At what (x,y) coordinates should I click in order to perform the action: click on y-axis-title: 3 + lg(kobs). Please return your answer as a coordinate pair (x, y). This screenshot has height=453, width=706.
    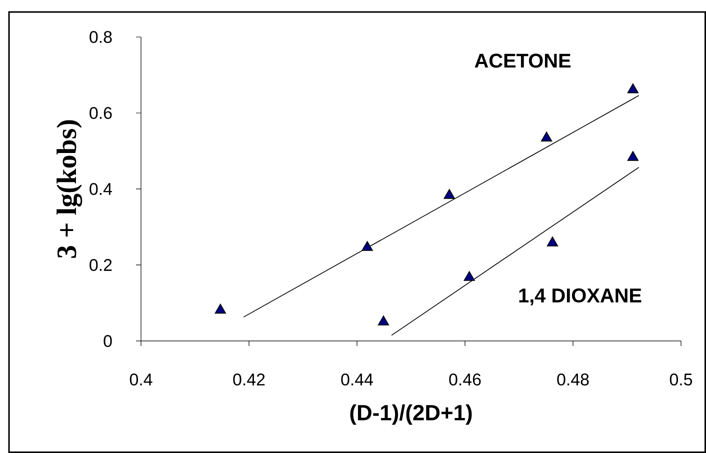
    Looking at the image, I should click on (69, 189).